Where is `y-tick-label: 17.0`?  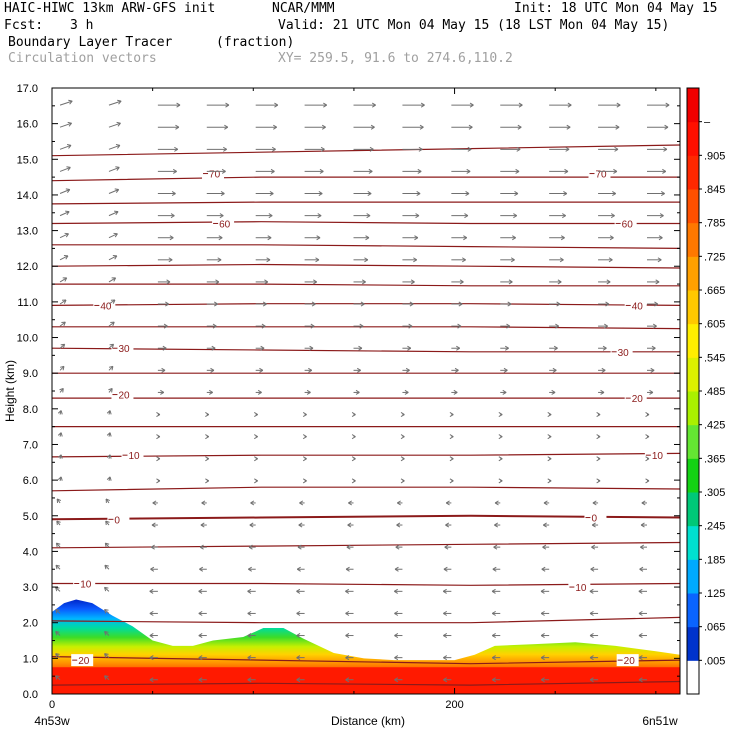
y-tick-label: 17.0 is located at coordinates (27, 89).